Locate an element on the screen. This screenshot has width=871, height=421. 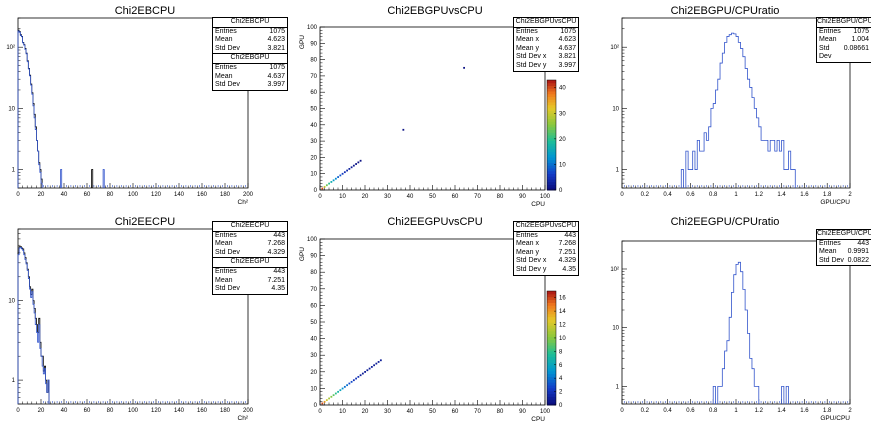
stats-value: 7.268 is located at coordinates (276, 244).